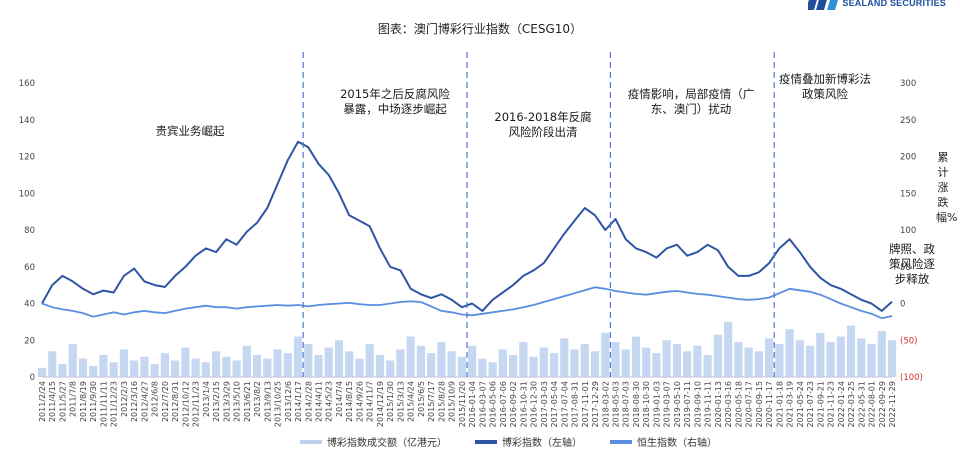 Image resolution: width=960 pixels, height=449 pixels. I want to click on x-tick-label: 2022-01-24, so click(841, 404).